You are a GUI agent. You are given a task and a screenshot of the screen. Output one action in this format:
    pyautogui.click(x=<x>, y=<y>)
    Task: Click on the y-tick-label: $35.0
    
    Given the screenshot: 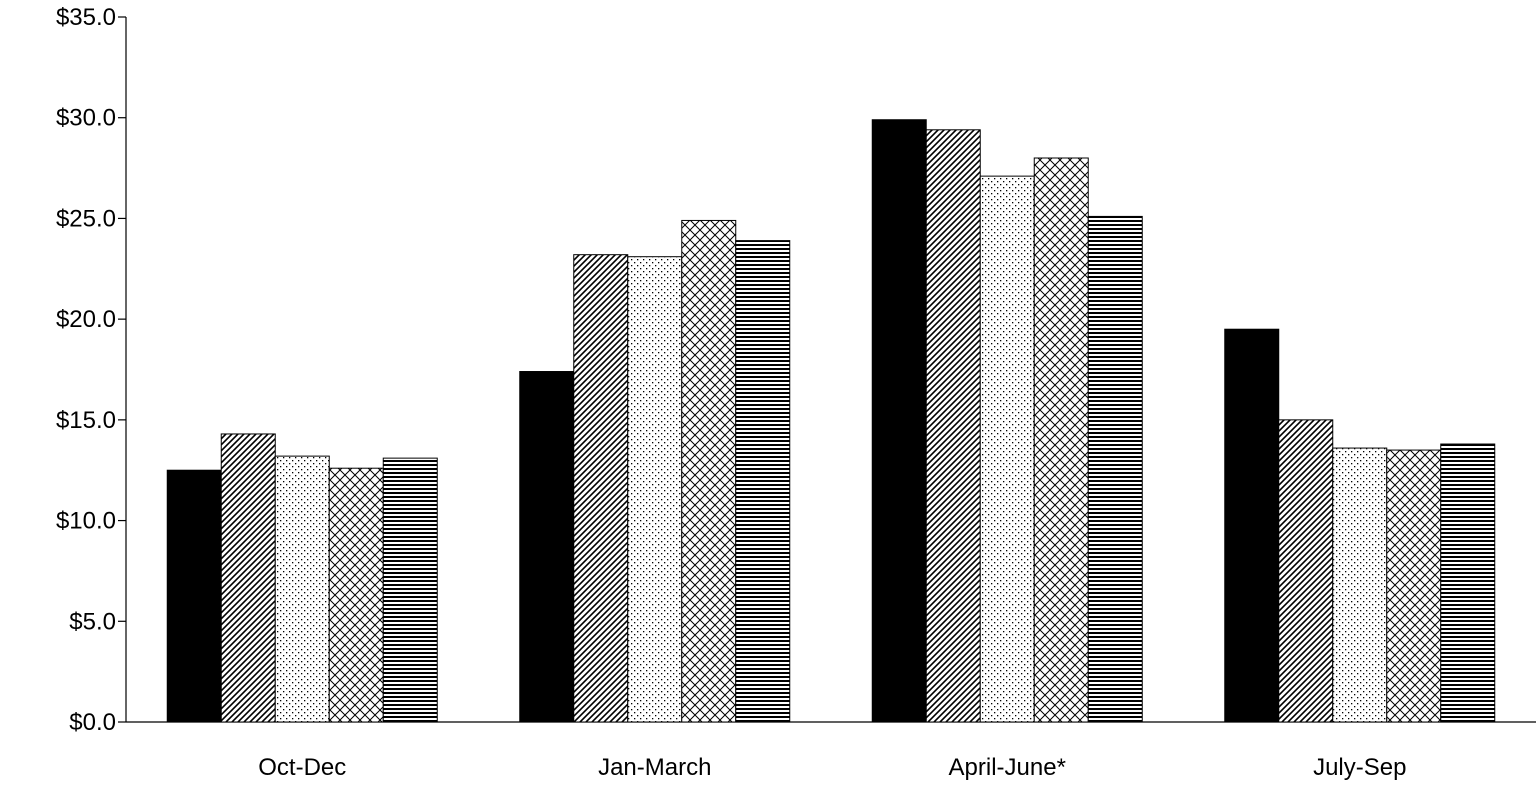 What is the action you would take?
    pyautogui.click(x=86, y=17)
    